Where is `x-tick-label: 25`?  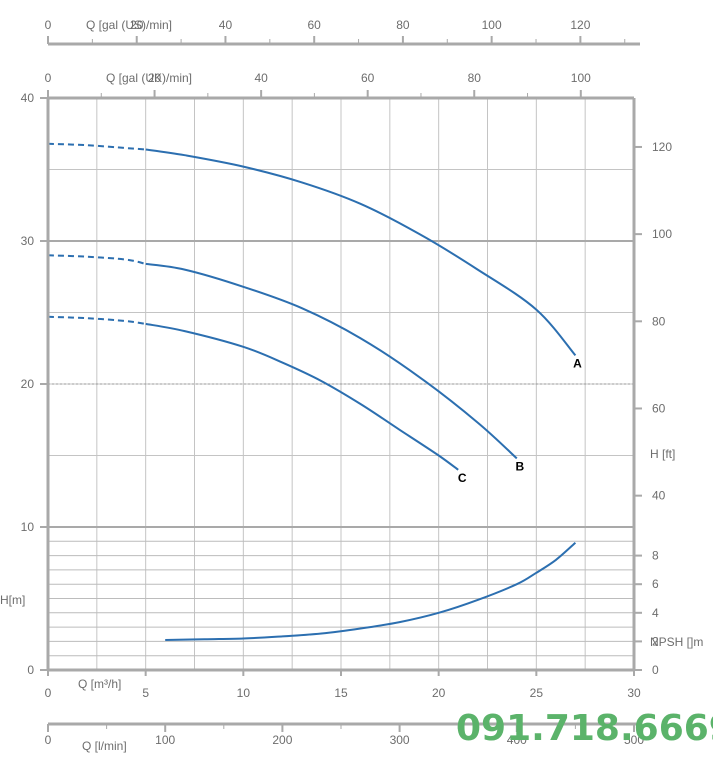 x-tick-label: 25 is located at coordinates (537, 693).